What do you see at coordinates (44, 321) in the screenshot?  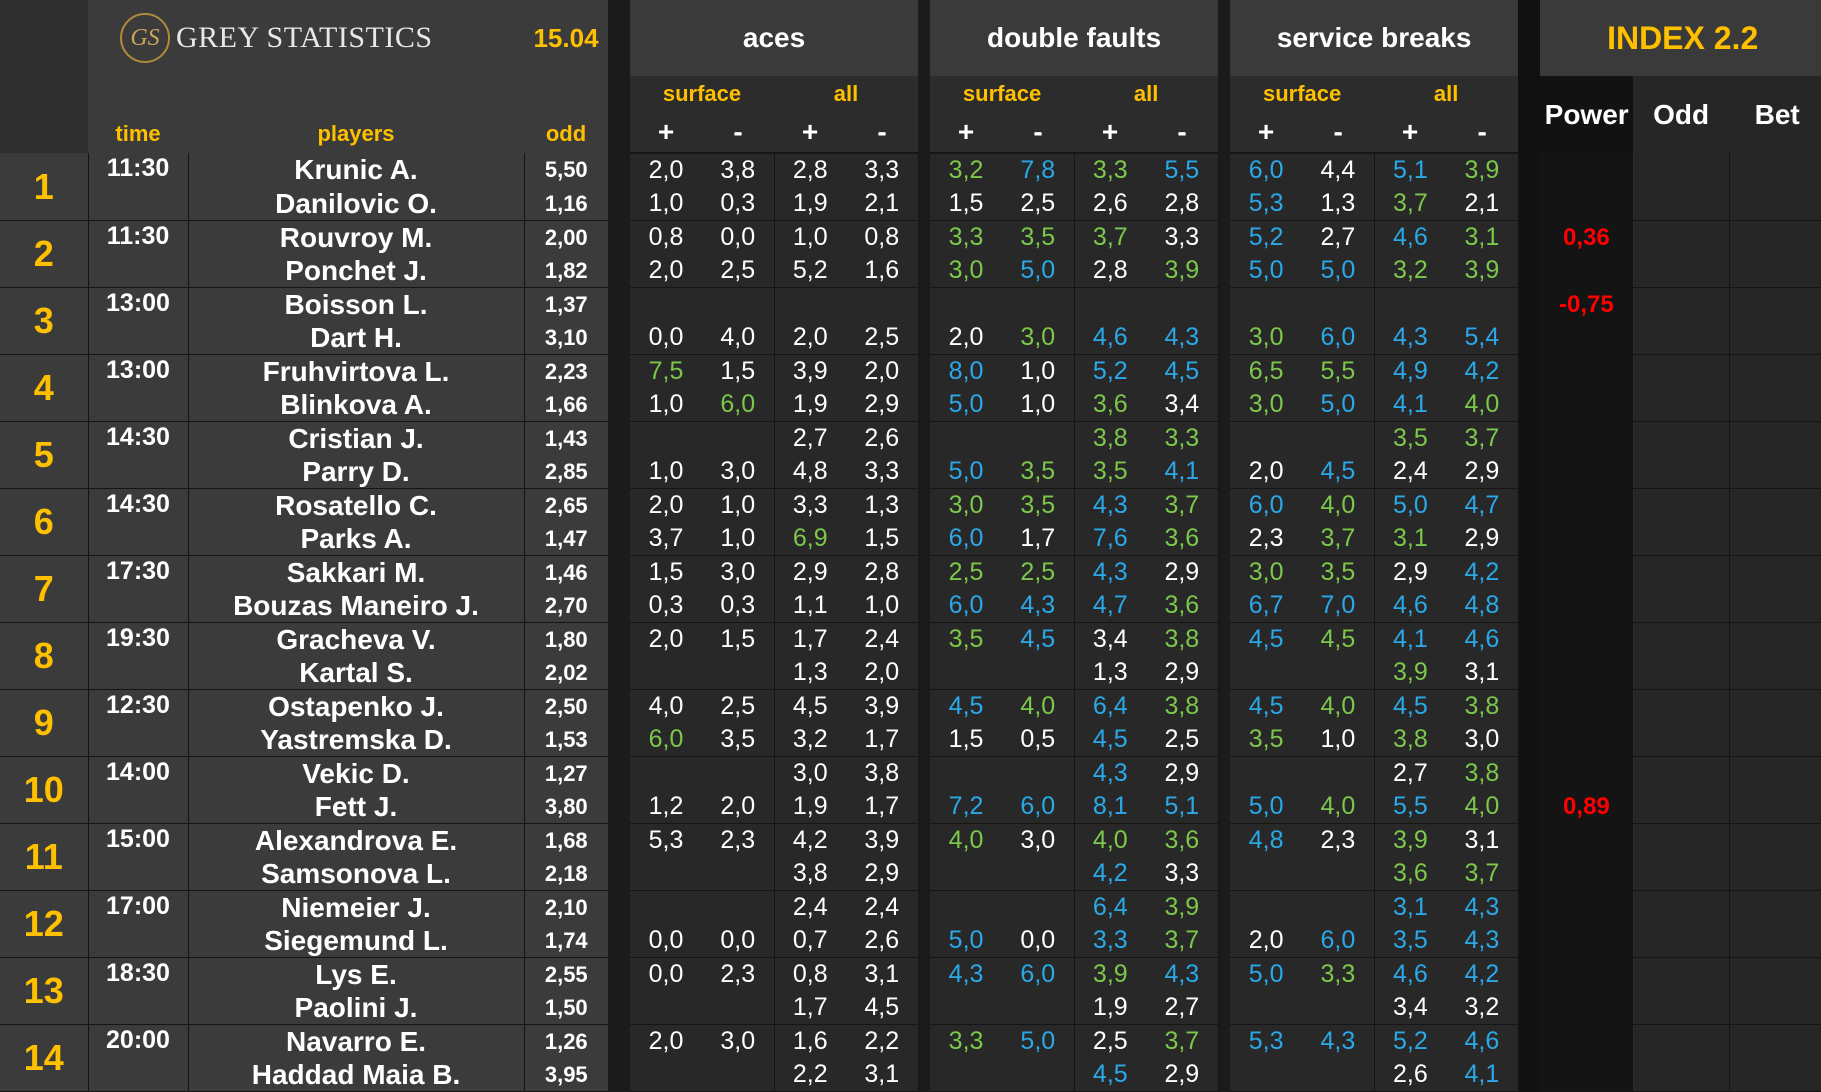 I see `match-number: 3` at bounding box center [44, 321].